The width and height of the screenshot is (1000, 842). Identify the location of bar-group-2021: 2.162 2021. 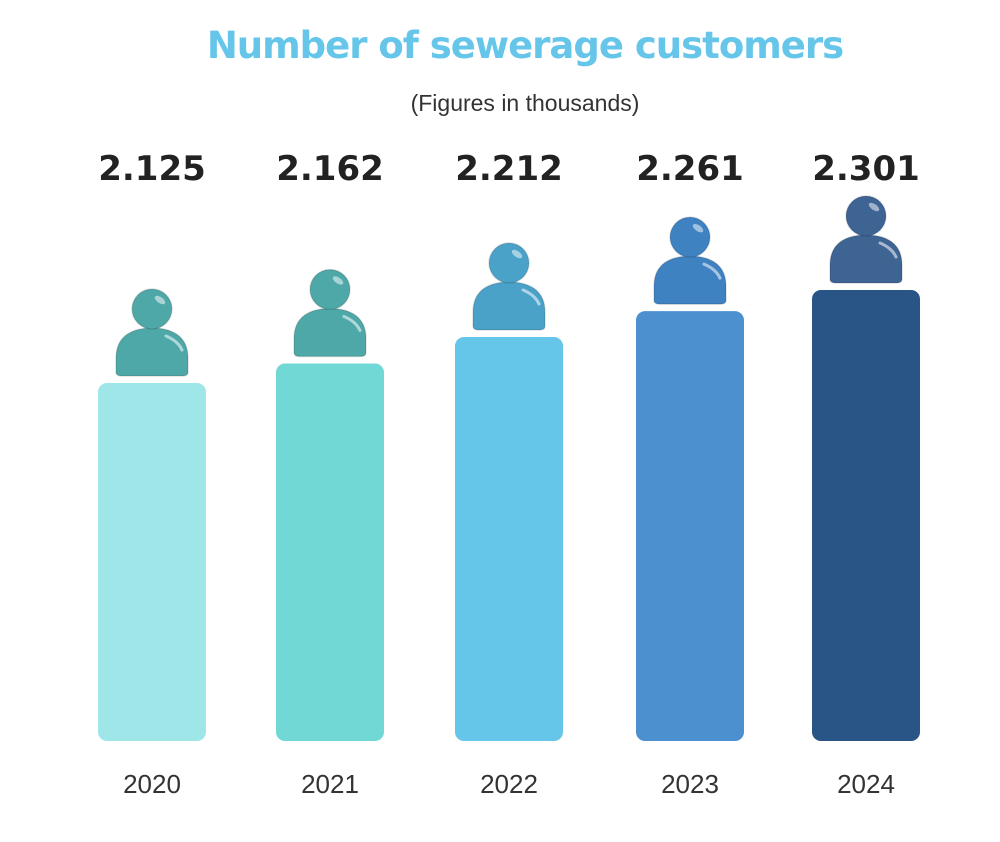
(330, 474).